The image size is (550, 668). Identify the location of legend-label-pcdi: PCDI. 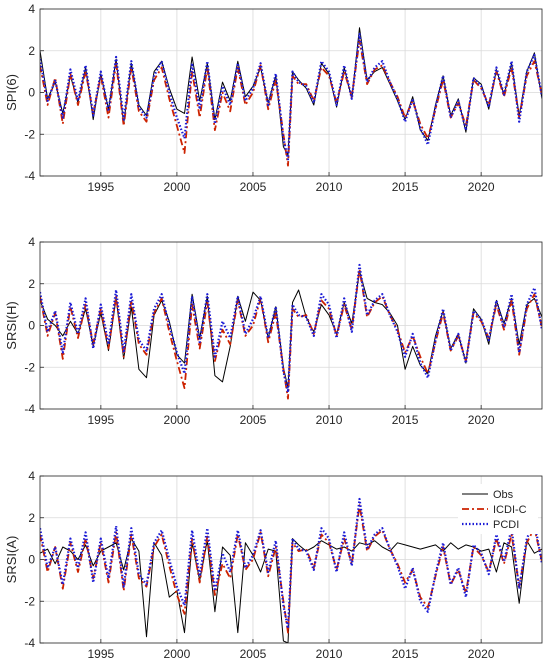
(506, 525).